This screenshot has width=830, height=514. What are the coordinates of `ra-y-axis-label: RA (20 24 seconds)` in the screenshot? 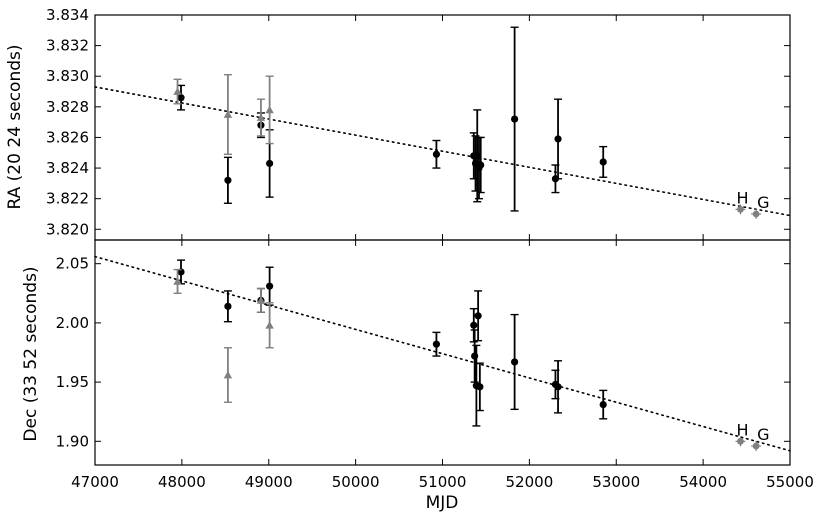 It's located at (15, 127).